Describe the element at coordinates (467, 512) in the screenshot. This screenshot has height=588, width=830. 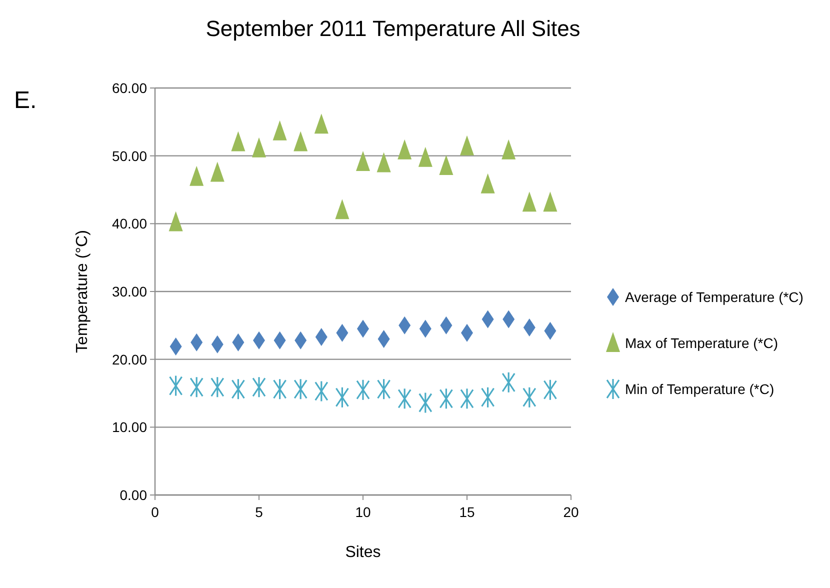
I see `x-tick-label: 15` at that location.